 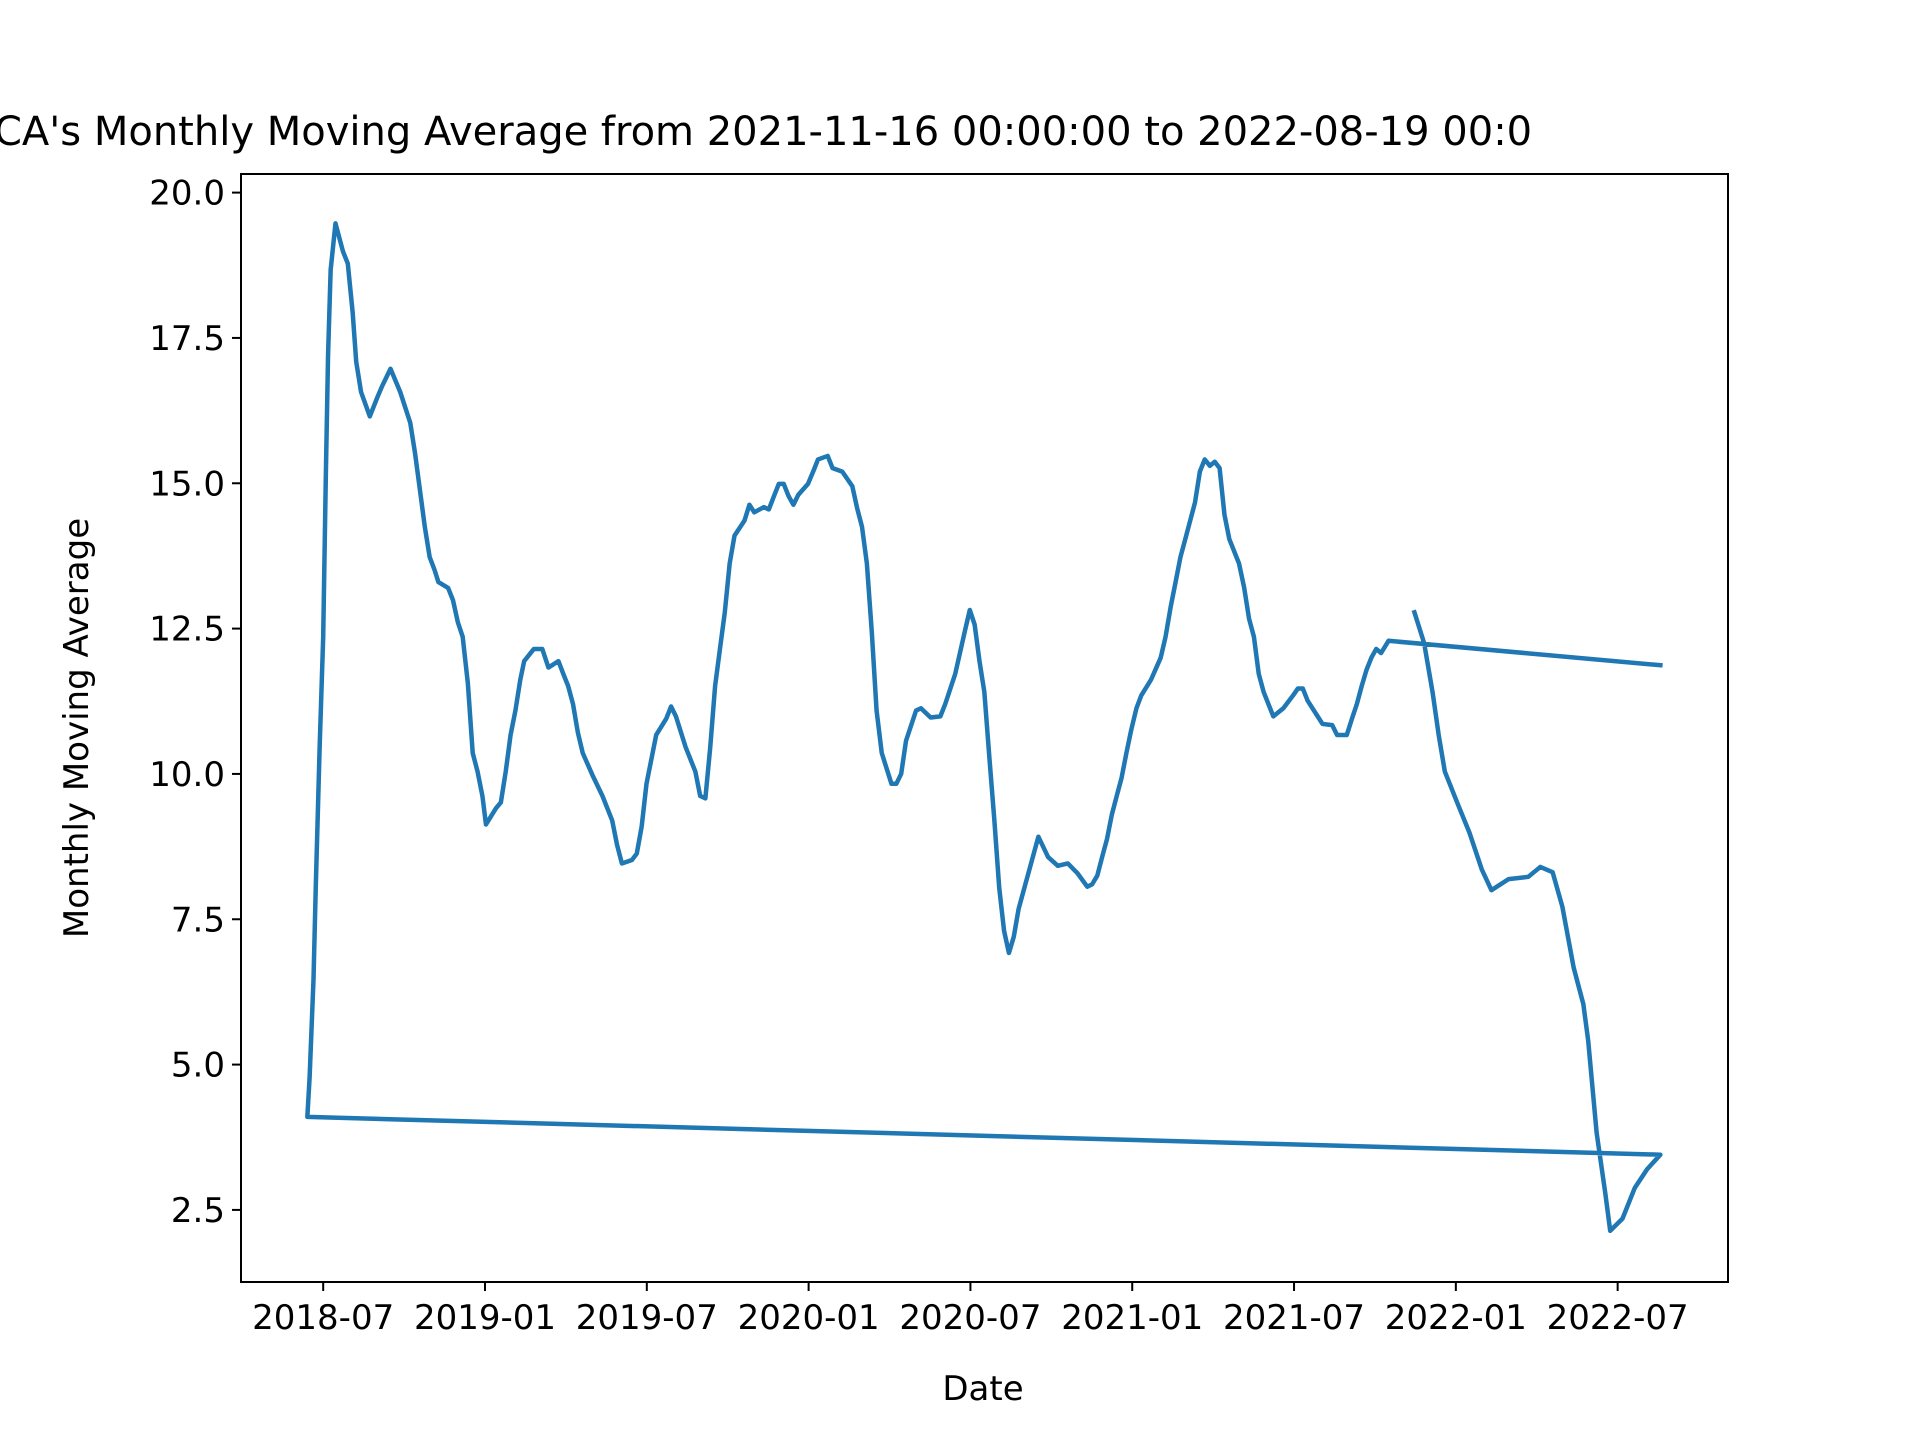 What do you see at coordinates (187, 339) in the screenshot?
I see `y-tick-label: 17.5` at bounding box center [187, 339].